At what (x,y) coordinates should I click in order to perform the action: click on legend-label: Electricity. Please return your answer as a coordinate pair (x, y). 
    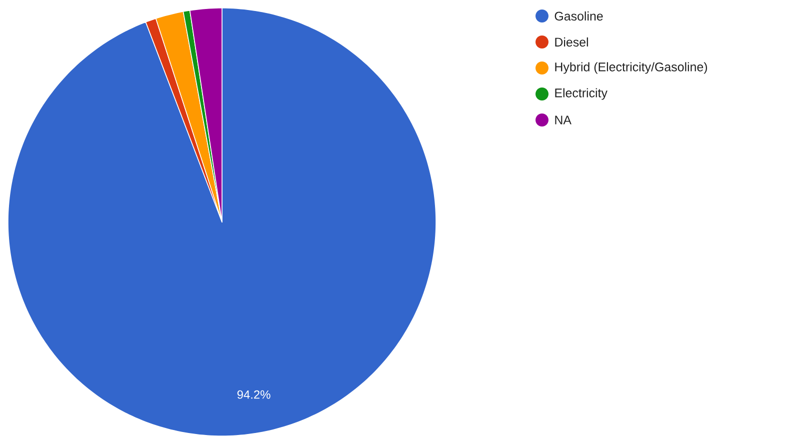
    Looking at the image, I should click on (581, 94).